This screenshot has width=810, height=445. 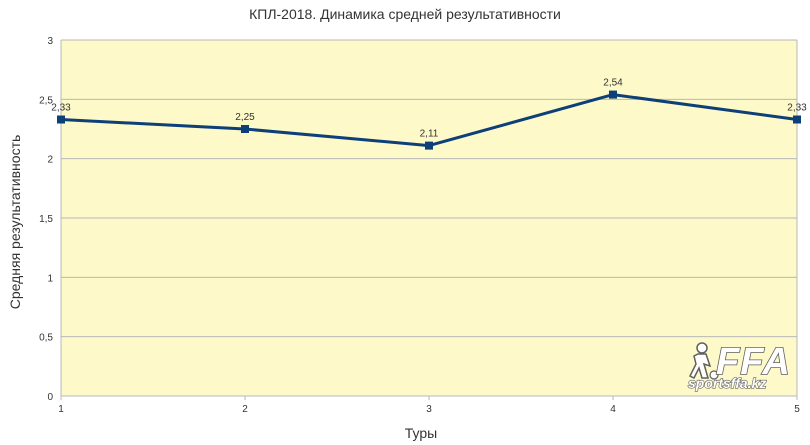 What do you see at coordinates (50, 278) in the screenshot?
I see `y-tick-label: 1` at bounding box center [50, 278].